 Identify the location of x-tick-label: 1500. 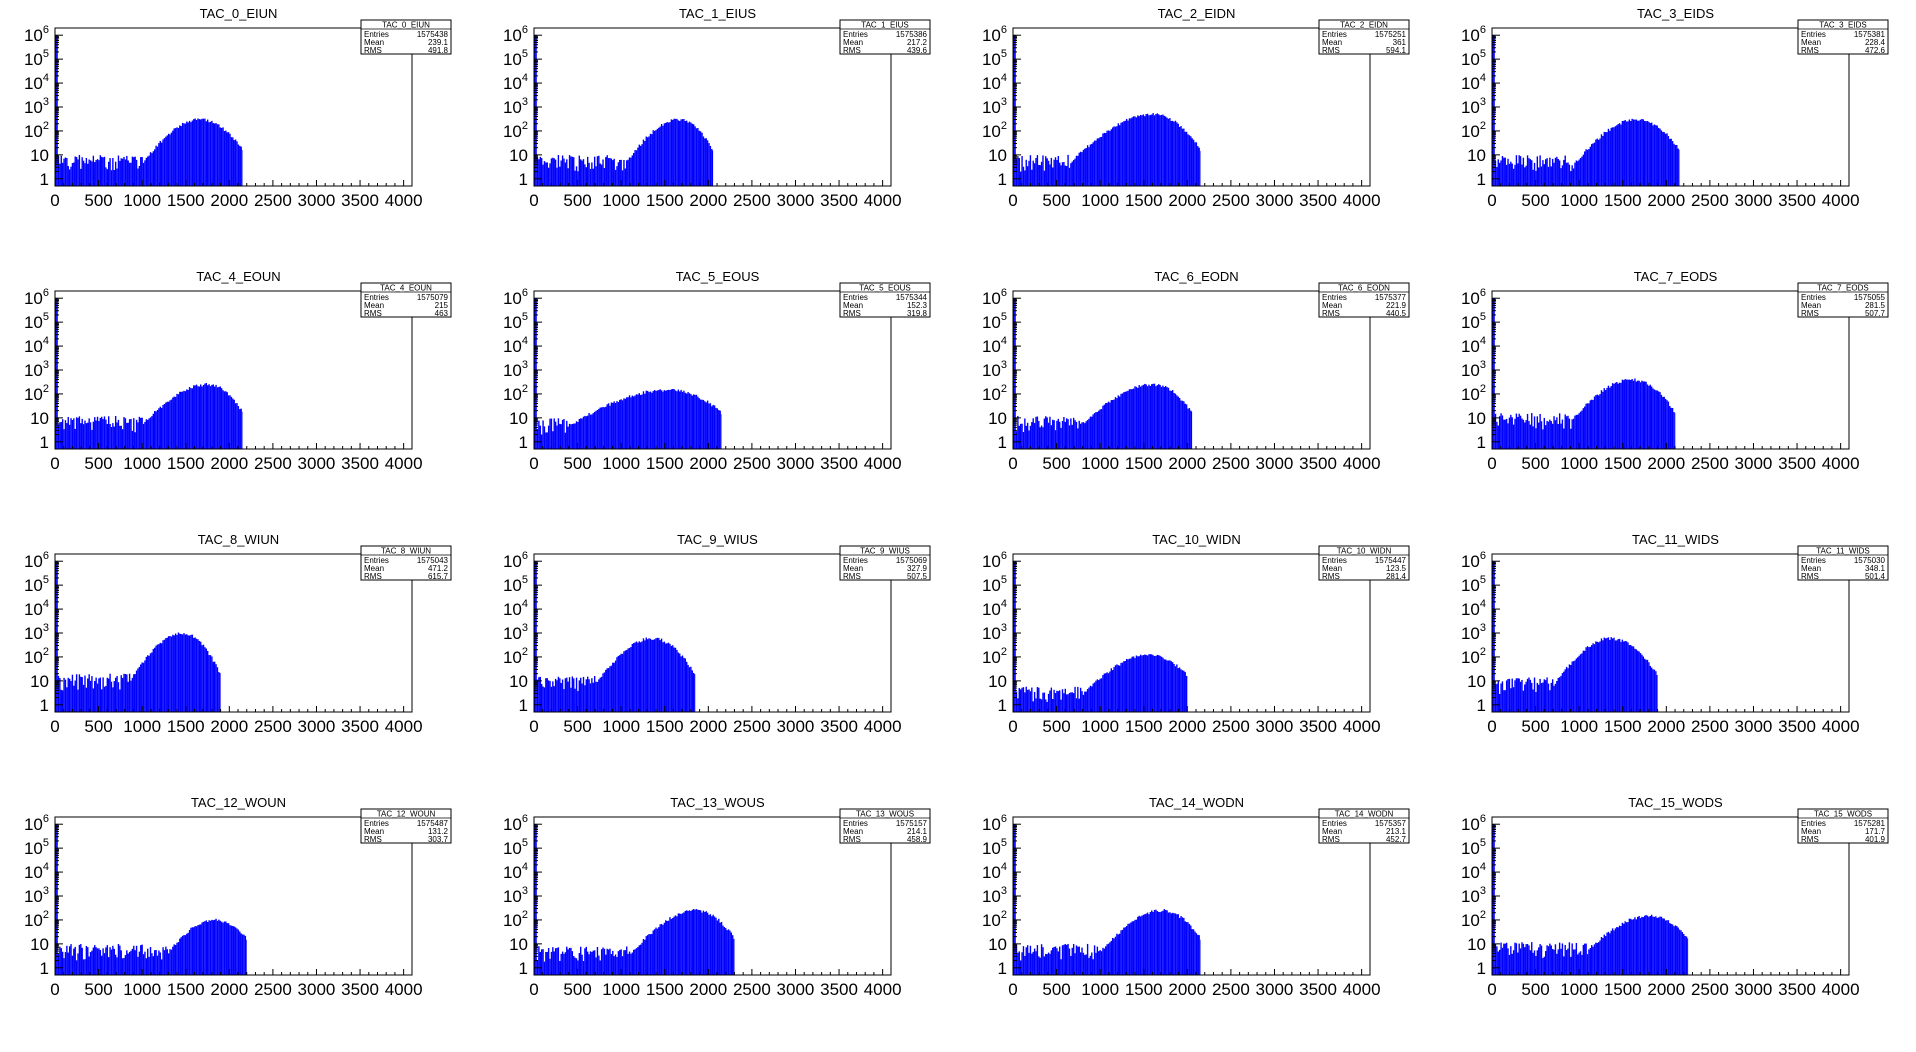
(1623, 200).